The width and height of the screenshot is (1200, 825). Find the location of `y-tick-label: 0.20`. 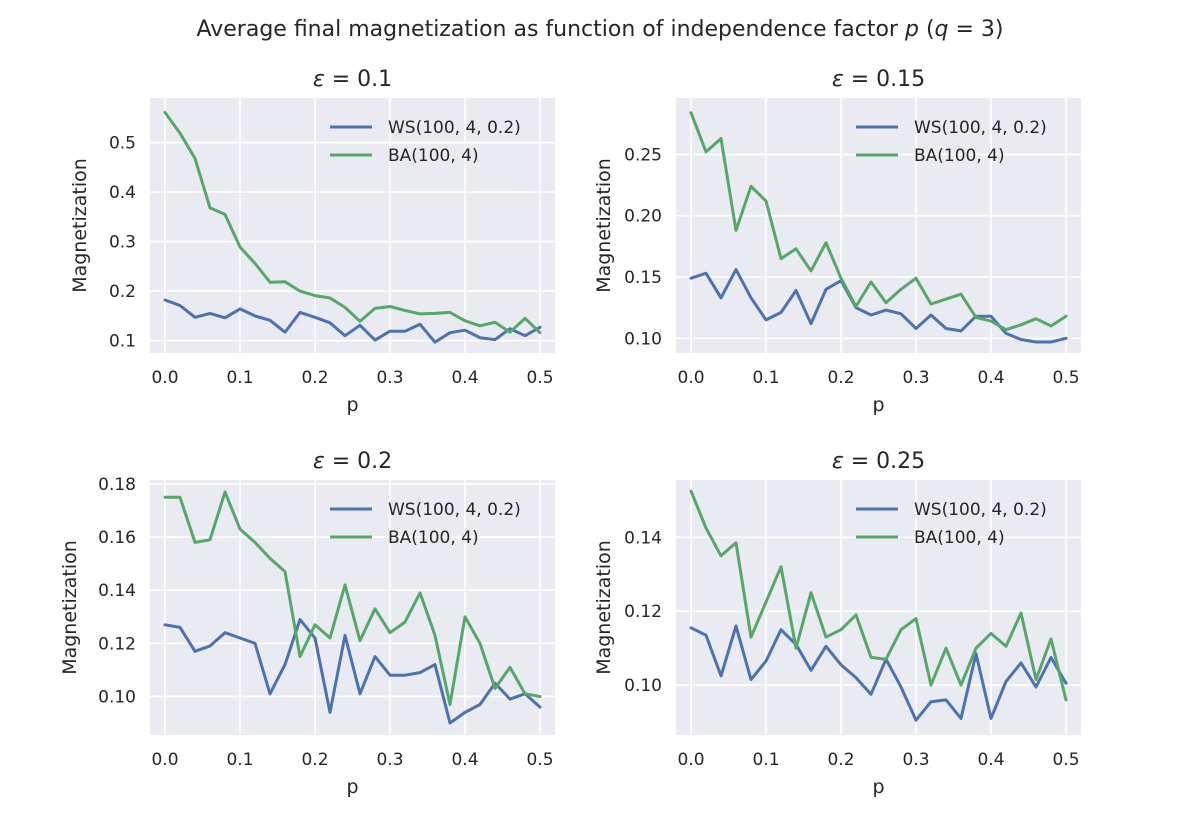

y-tick-label: 0.20 is located at coordinates (643, 217).